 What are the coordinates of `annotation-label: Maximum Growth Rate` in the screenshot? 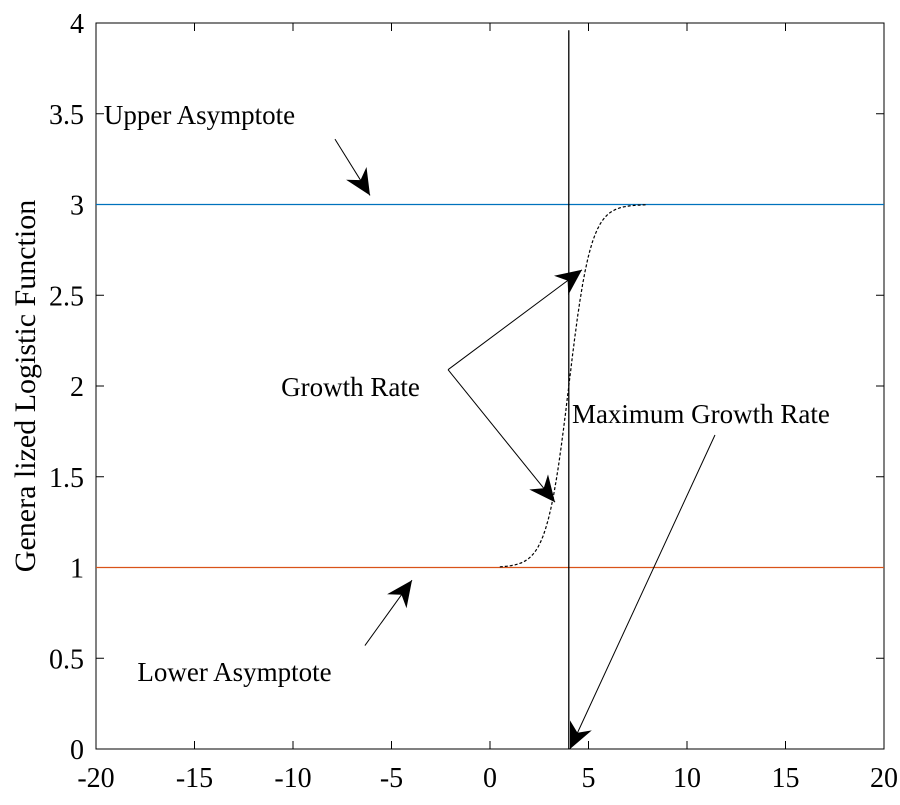 It's located at (701, 414).